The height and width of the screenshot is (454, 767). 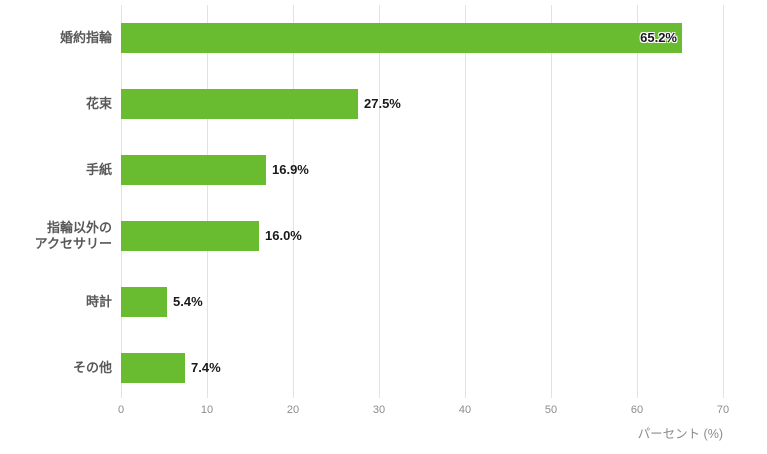 I want to click on x-tick-label: 40, so click(x=465, y=410).